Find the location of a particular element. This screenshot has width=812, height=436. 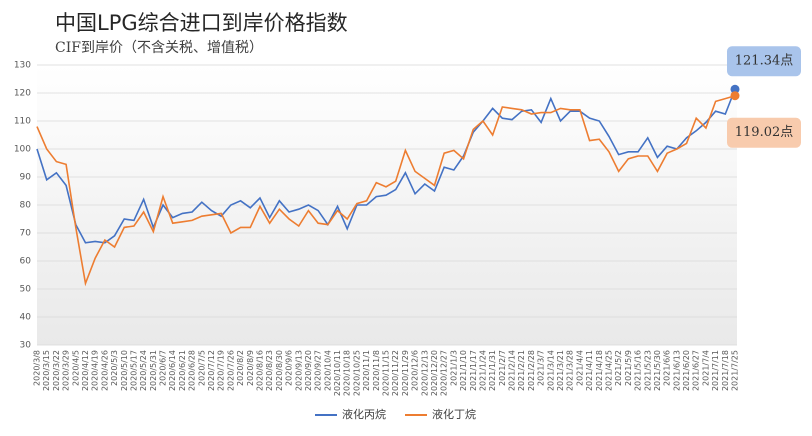

x-tick-label: 2020/12/27 is located at coordinates (444, 373).